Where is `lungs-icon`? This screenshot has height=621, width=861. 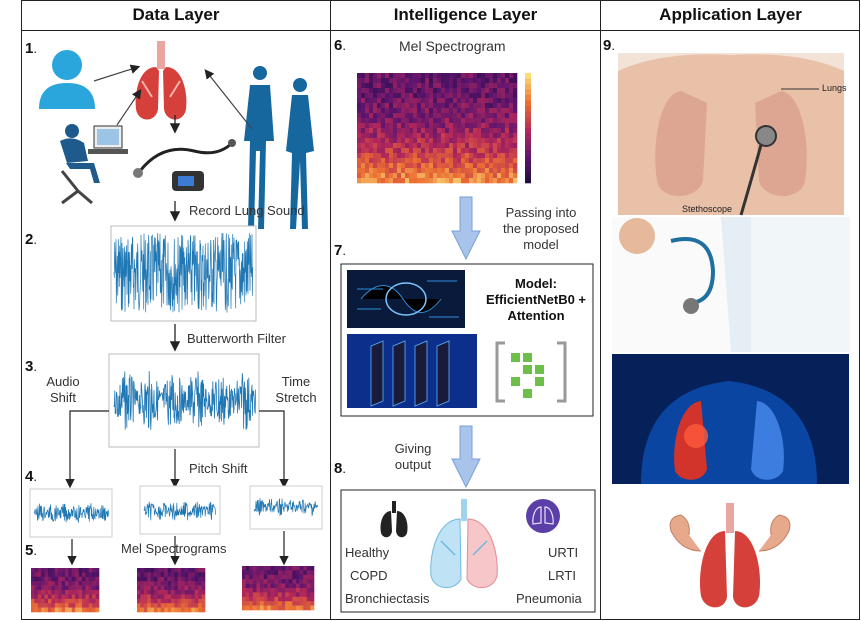 lungs-icon is located at coordinates (161, 80).